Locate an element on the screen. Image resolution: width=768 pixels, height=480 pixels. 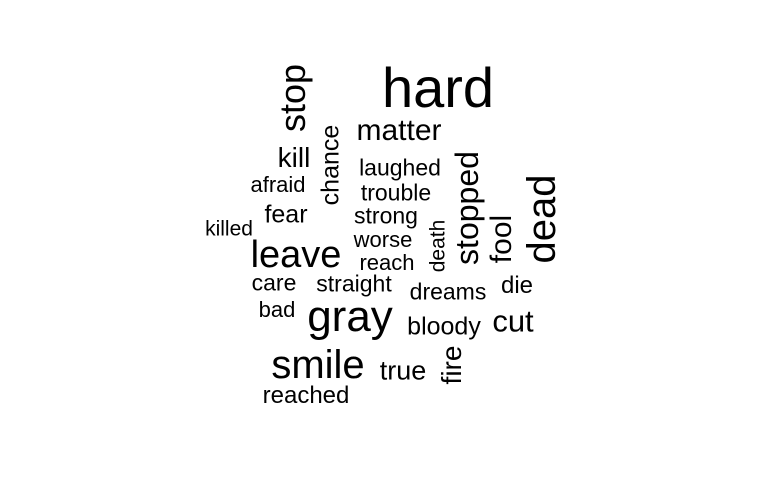
word-afraid: afraid is located at coordinates (278, 184).